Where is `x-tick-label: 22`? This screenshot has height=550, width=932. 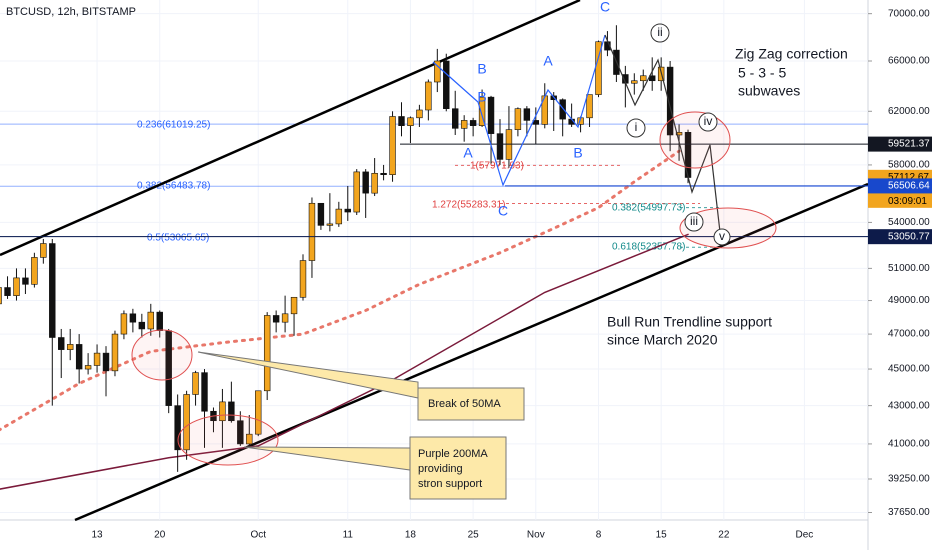
x-tick-label: 22 is located at coordinates (724, 535).